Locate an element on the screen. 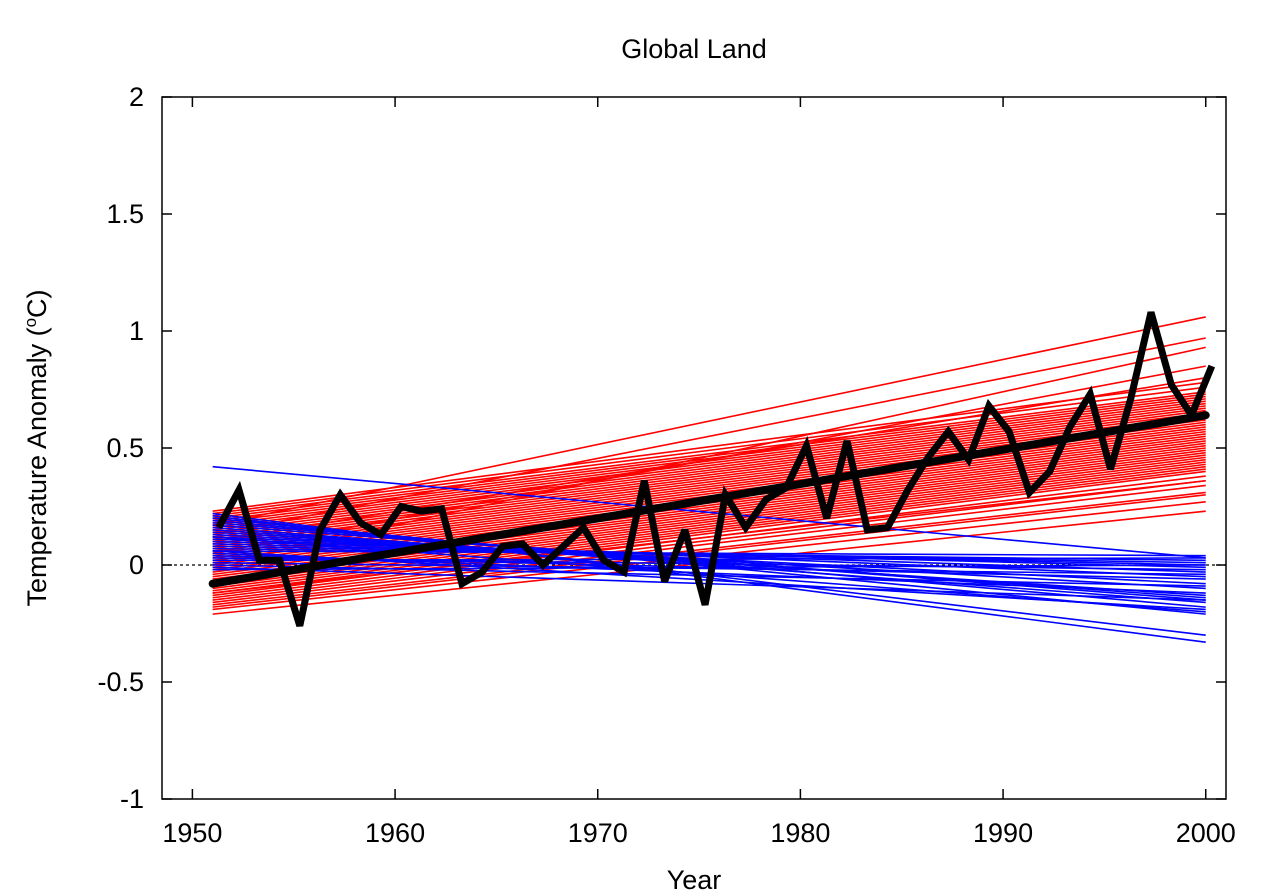 The image size is (1280, 896). x-tick-label: 1950 is located at coordinates (192, 833).